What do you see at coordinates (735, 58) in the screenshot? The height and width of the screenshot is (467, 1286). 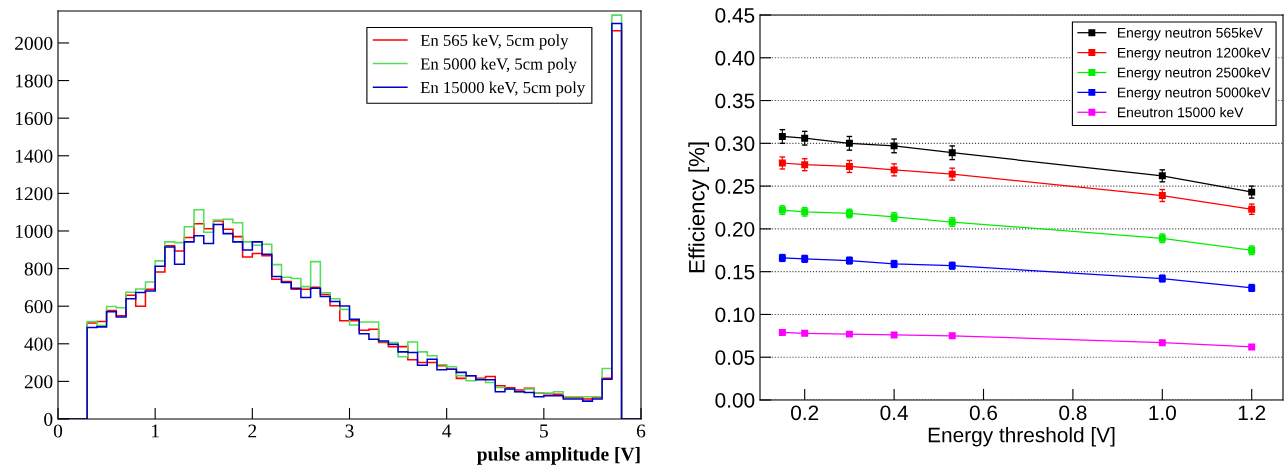 I see `y-tick-label: 0.40` at bounding box center [735, 58].